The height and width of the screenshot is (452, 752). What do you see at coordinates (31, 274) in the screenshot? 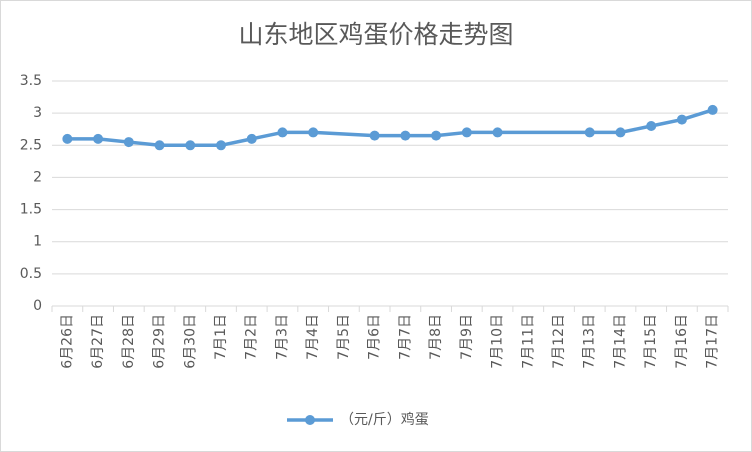
I see `y-tick-label: 0.5` at bounding box center [31, 274].